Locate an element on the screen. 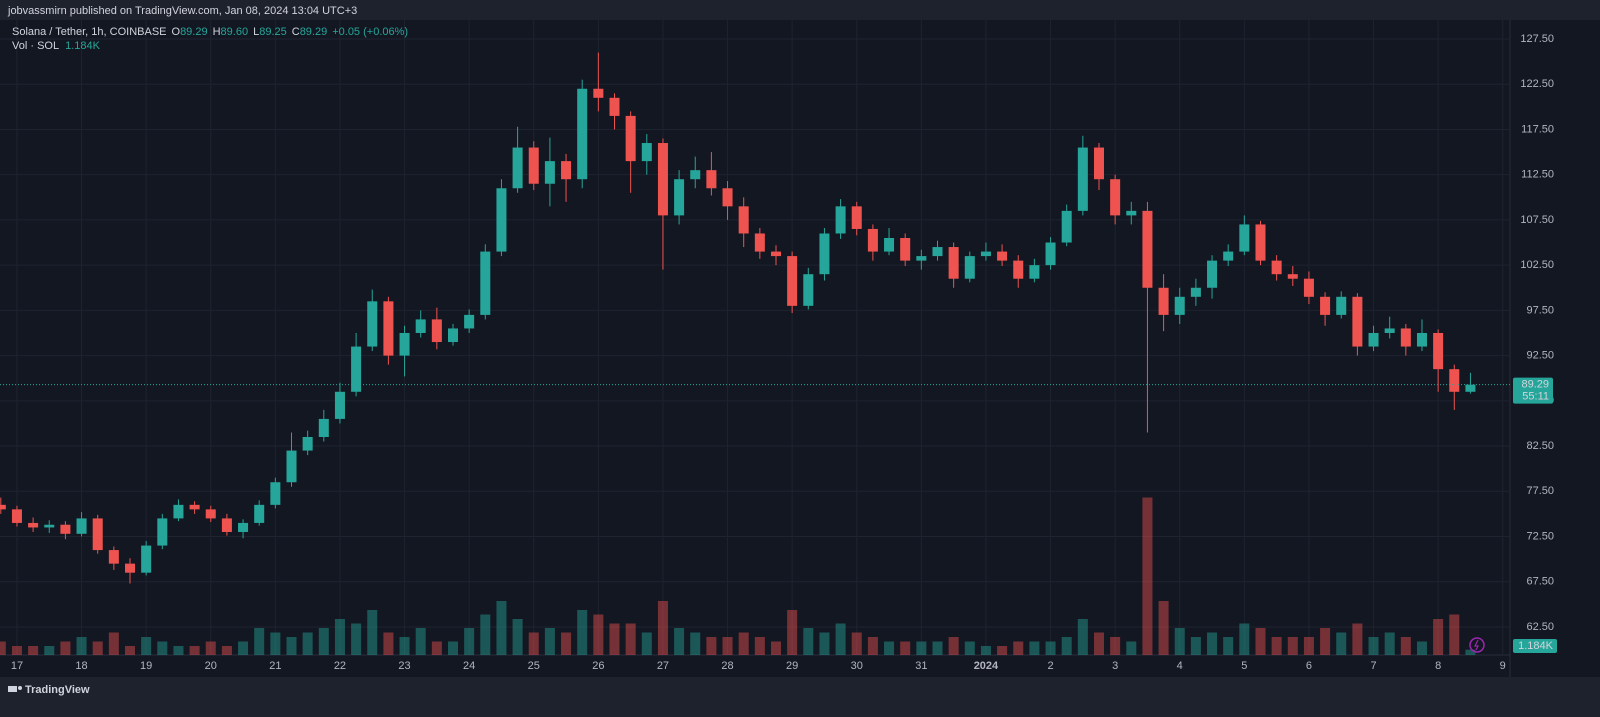 This screenshot has height=717, width=1600. volume-name: Vol · SOL is located at coordinates (35, 46).